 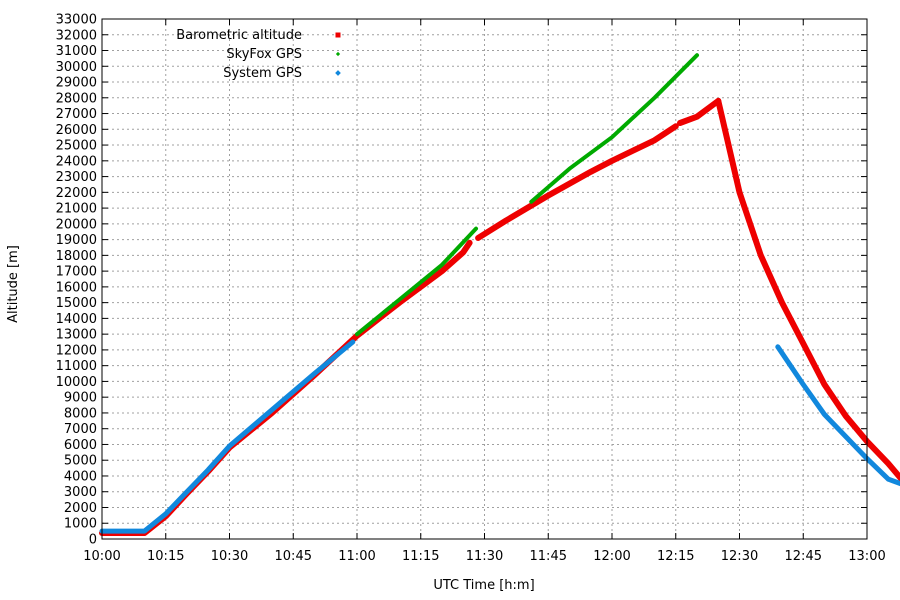 I want to click on y-tick-label: 12000, so click(x=76, y=350).